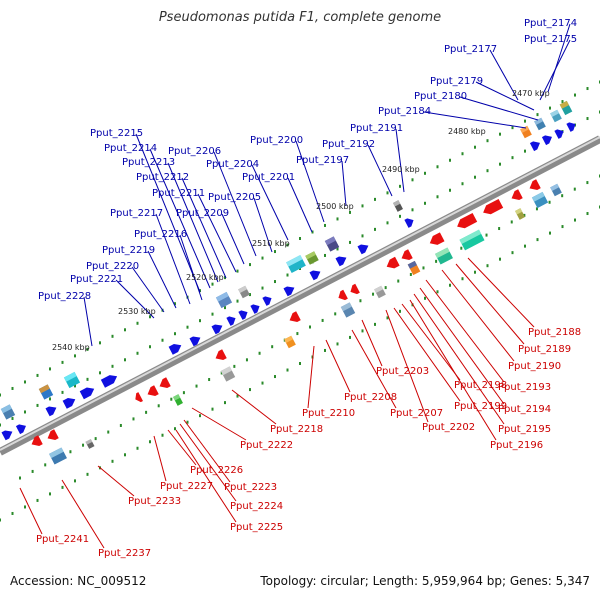 The image size is (600, 604). What do you see at coordinates (456, 81) in the screenshot?
I see `forward-gene-label: Pput_2179` at bounding box center [456, 81].